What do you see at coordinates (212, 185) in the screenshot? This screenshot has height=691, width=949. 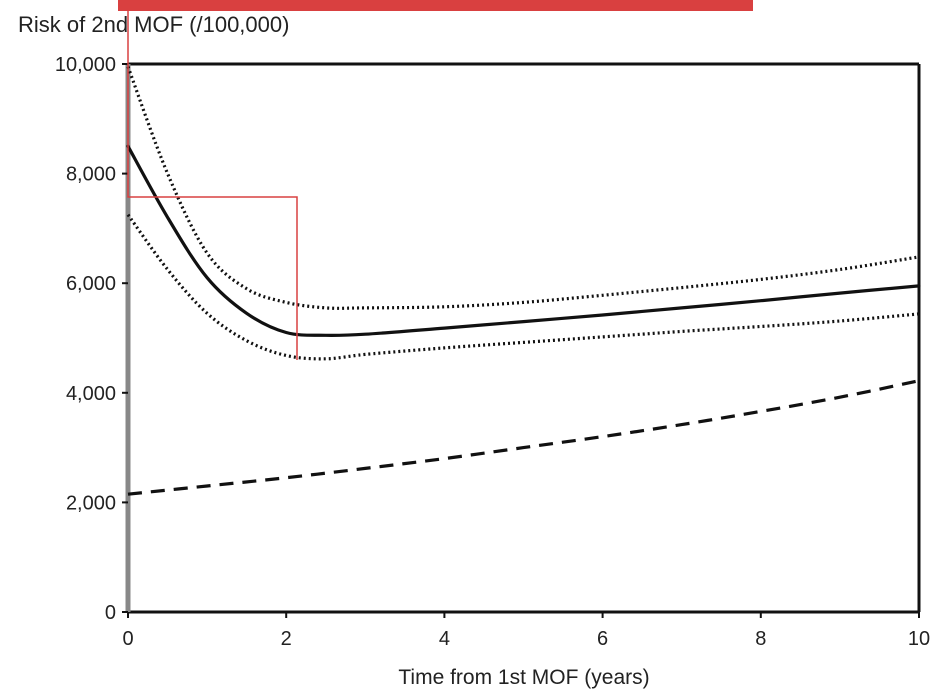 I see `highlight-box` at bounding box center [212, 185].